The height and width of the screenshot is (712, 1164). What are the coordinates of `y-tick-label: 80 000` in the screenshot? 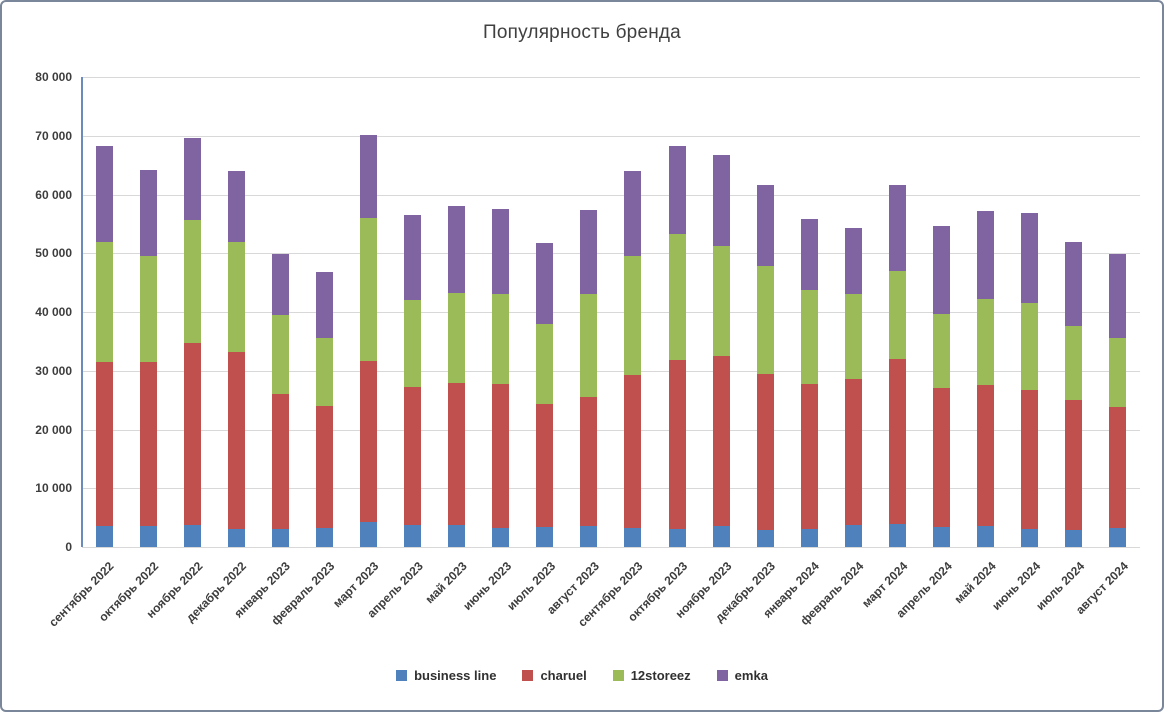 It's located at (53, 77).